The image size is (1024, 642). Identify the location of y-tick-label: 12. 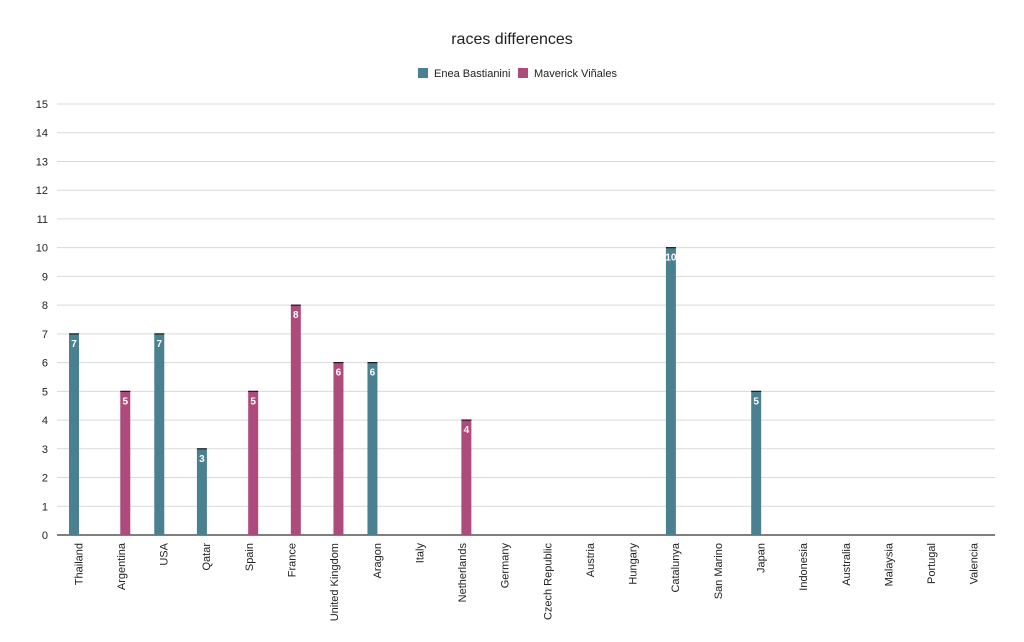
(42, 191).